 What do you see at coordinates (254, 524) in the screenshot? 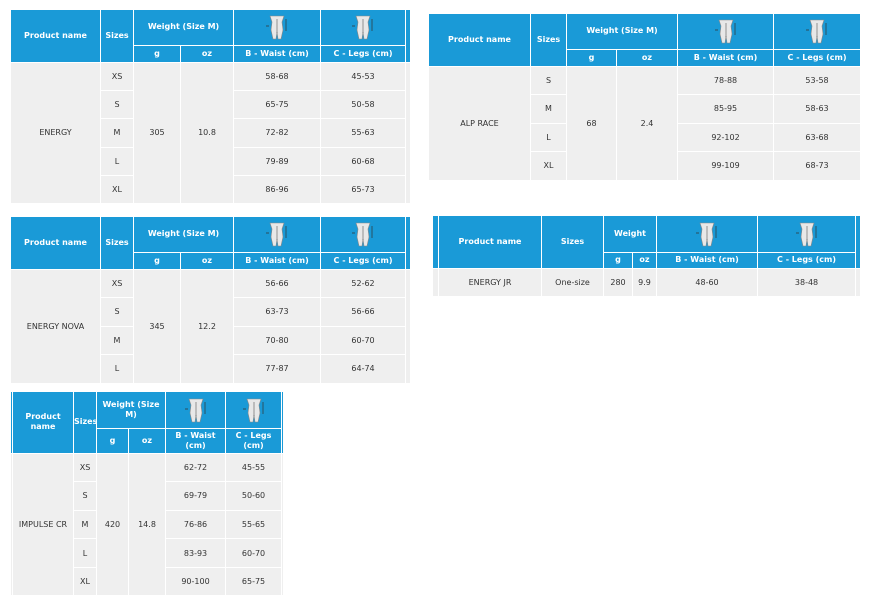
I see `legs-range: 55-65` at bounding box center [254, 524].